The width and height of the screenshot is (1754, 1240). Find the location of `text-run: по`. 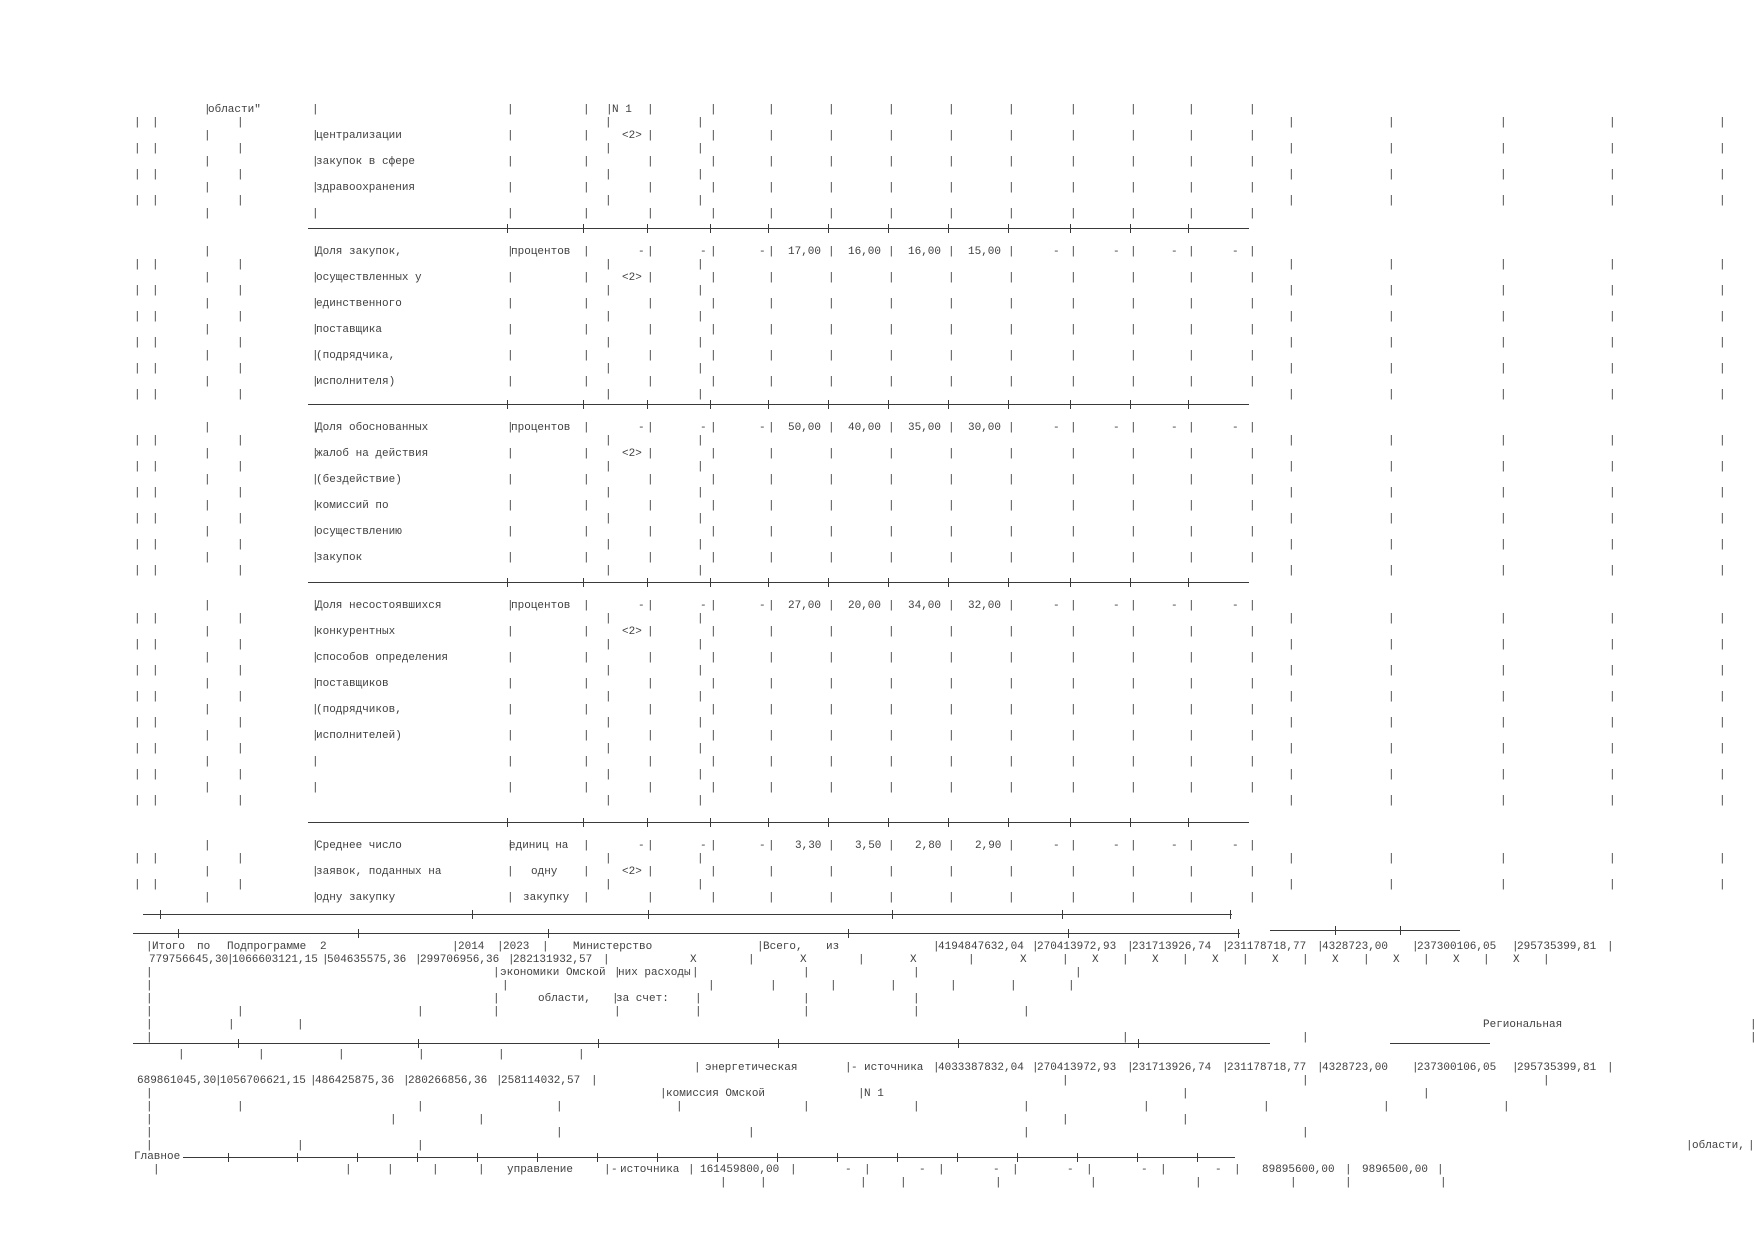

text-run: по is located at coordinates (204, 947).